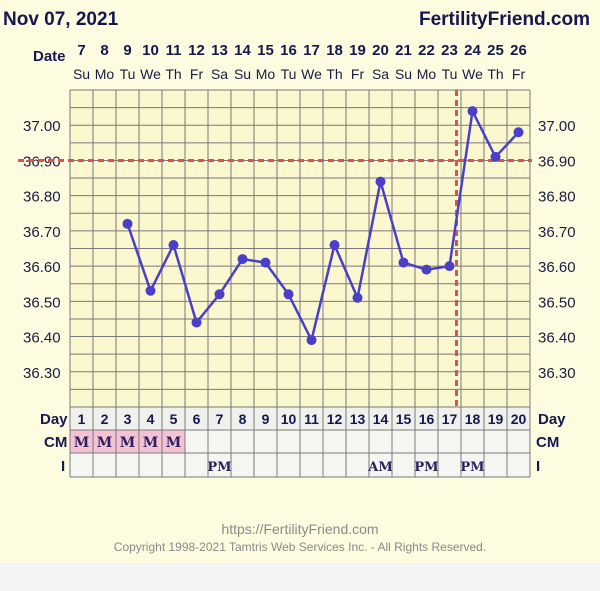 The height and width of the screenshot is (591, 600). I want to click on y-tick-right: 36.40, so click(557, 338).